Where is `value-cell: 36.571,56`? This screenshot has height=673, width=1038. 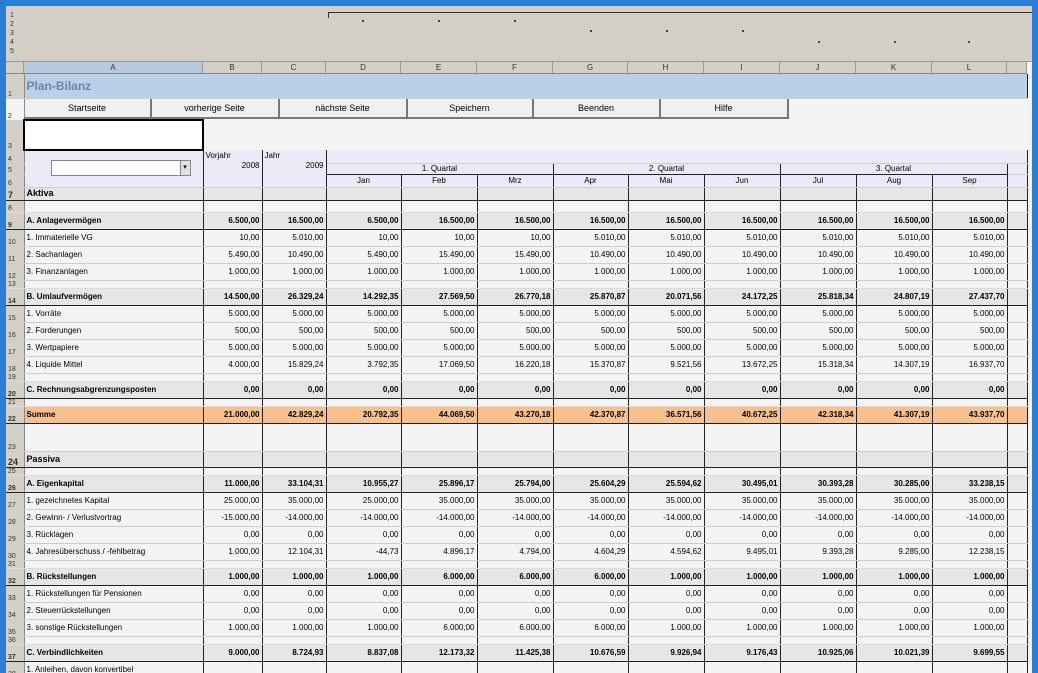
value-cell: 36.571,56 is located at coordinates (666, 414).